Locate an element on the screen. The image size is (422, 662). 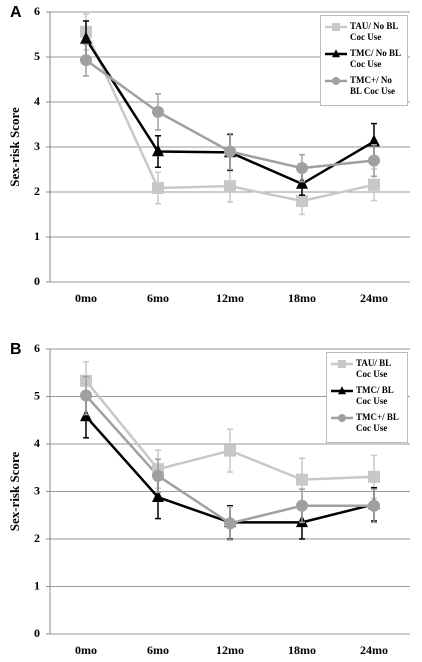
legend-label: TMC+/ BL Coc Use is located at coordinates (377, 422).